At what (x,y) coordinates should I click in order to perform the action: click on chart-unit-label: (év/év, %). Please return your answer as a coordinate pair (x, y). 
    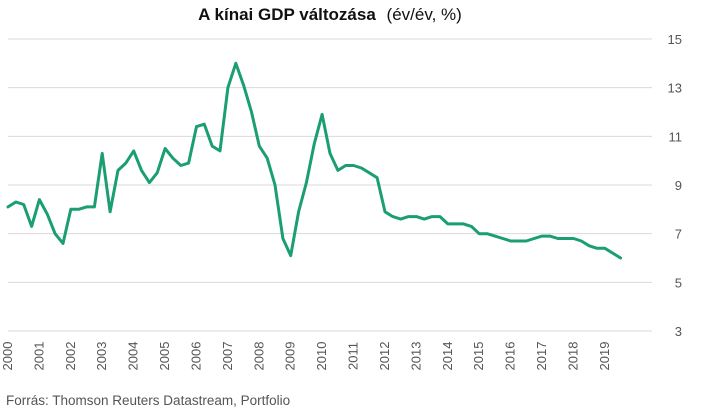
    Looking at the image, I should click on (424, 14).